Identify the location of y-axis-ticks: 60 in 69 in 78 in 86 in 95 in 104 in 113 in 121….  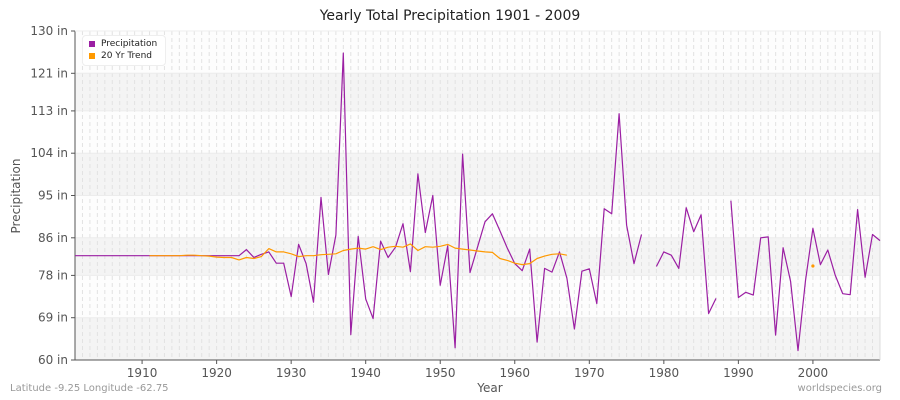
(52, 195).